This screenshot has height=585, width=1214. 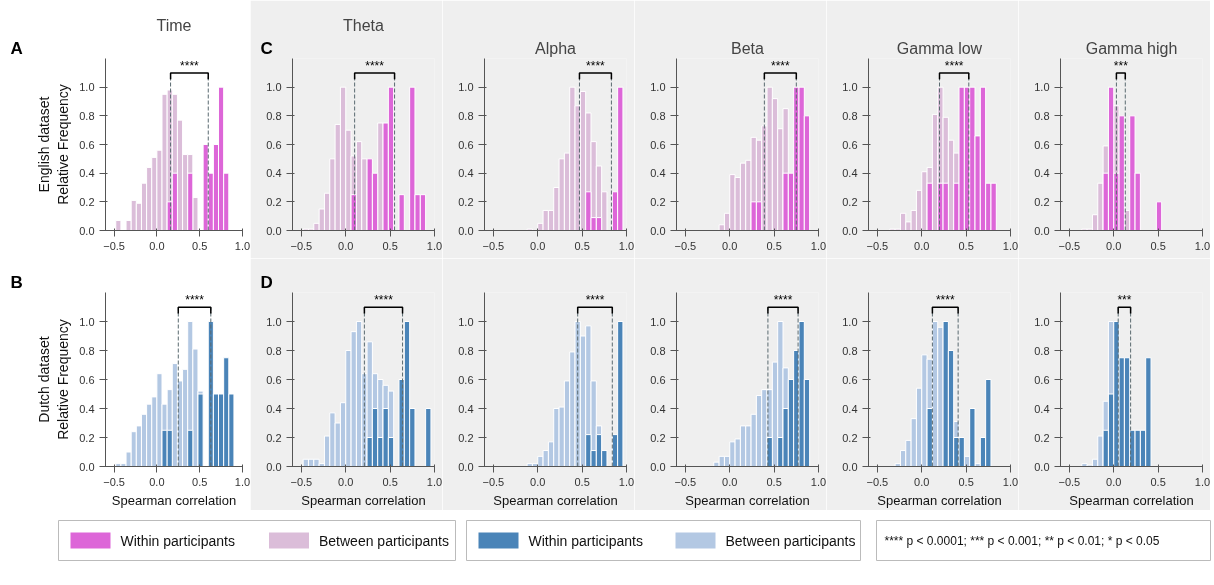 I want to click on chart-title: Alpha, so click(x=556, y=48).